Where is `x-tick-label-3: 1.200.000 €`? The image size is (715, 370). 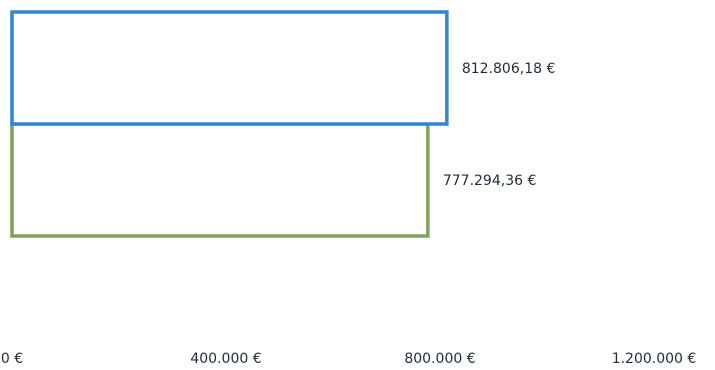
x-tick-label-3: 1.200.000 € is located at coordinates (654, 359).